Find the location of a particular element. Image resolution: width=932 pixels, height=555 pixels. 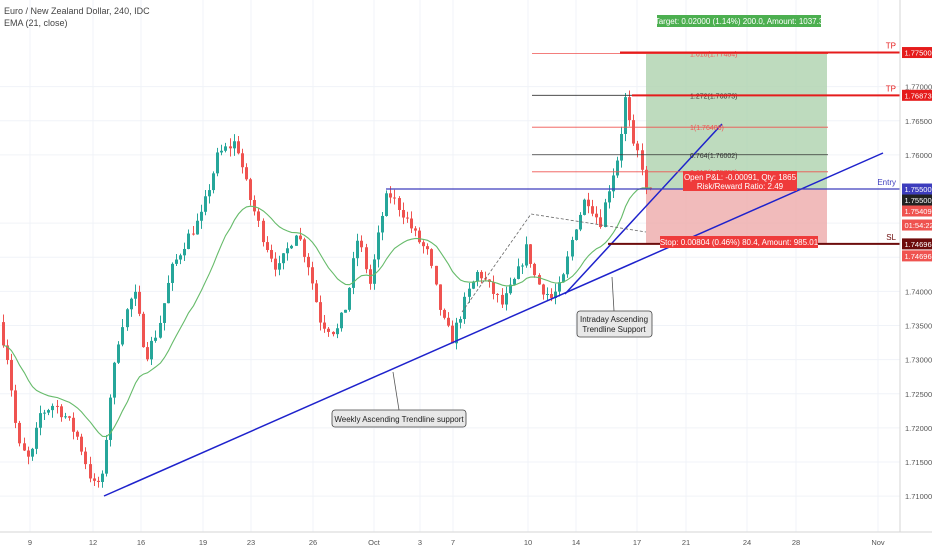

weekly-annotation: Weekly Ascending Trendline support is located at coordinates (399, 399).